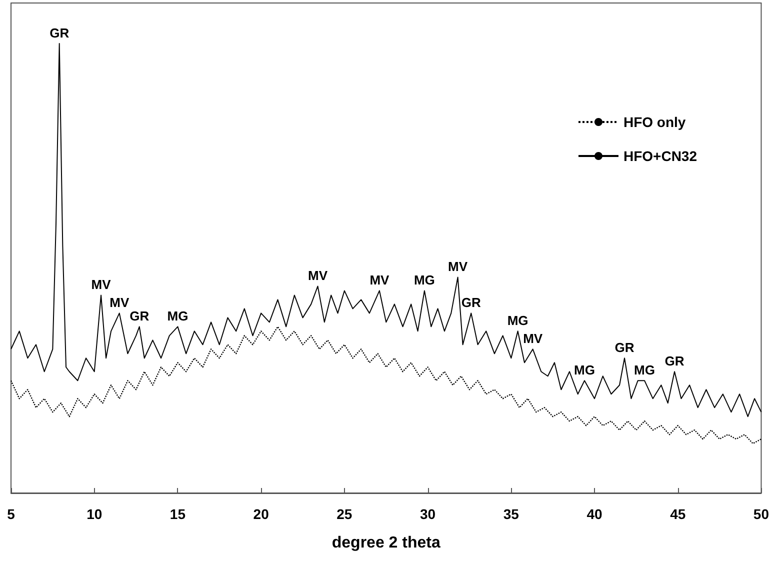  I want to click on x-tick-label: 10, so click(94, 514).